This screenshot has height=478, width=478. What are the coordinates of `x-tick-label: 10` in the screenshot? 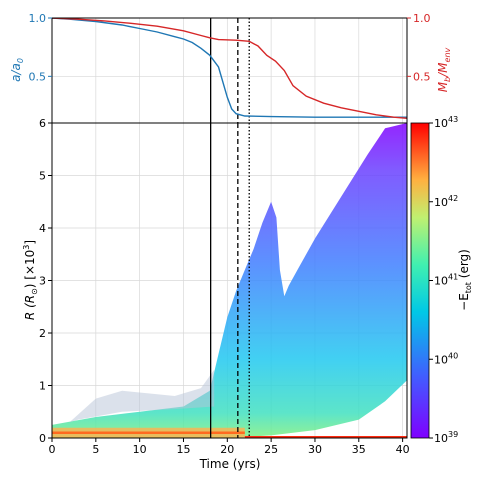 It's located at (140, 449).